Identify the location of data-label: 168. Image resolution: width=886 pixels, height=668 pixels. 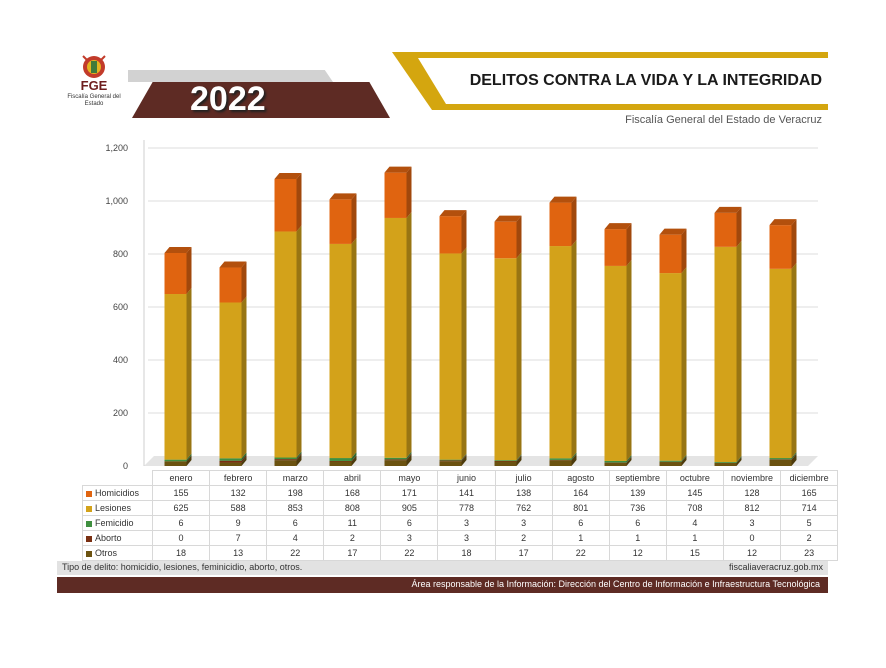
(352, 493).